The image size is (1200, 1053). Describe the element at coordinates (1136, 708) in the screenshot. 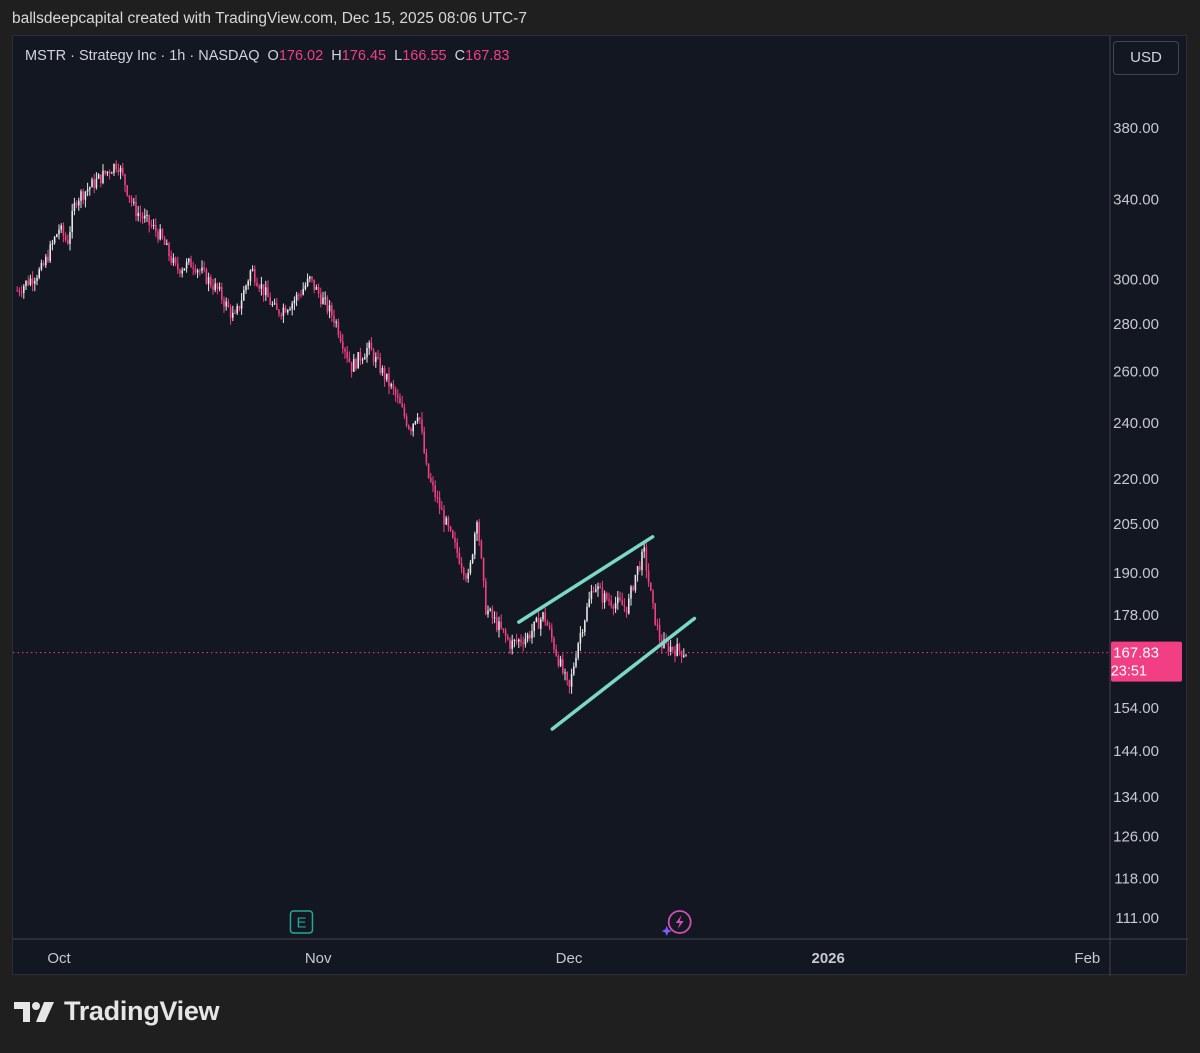

I see `price-tick-label: 154.00` at that location.